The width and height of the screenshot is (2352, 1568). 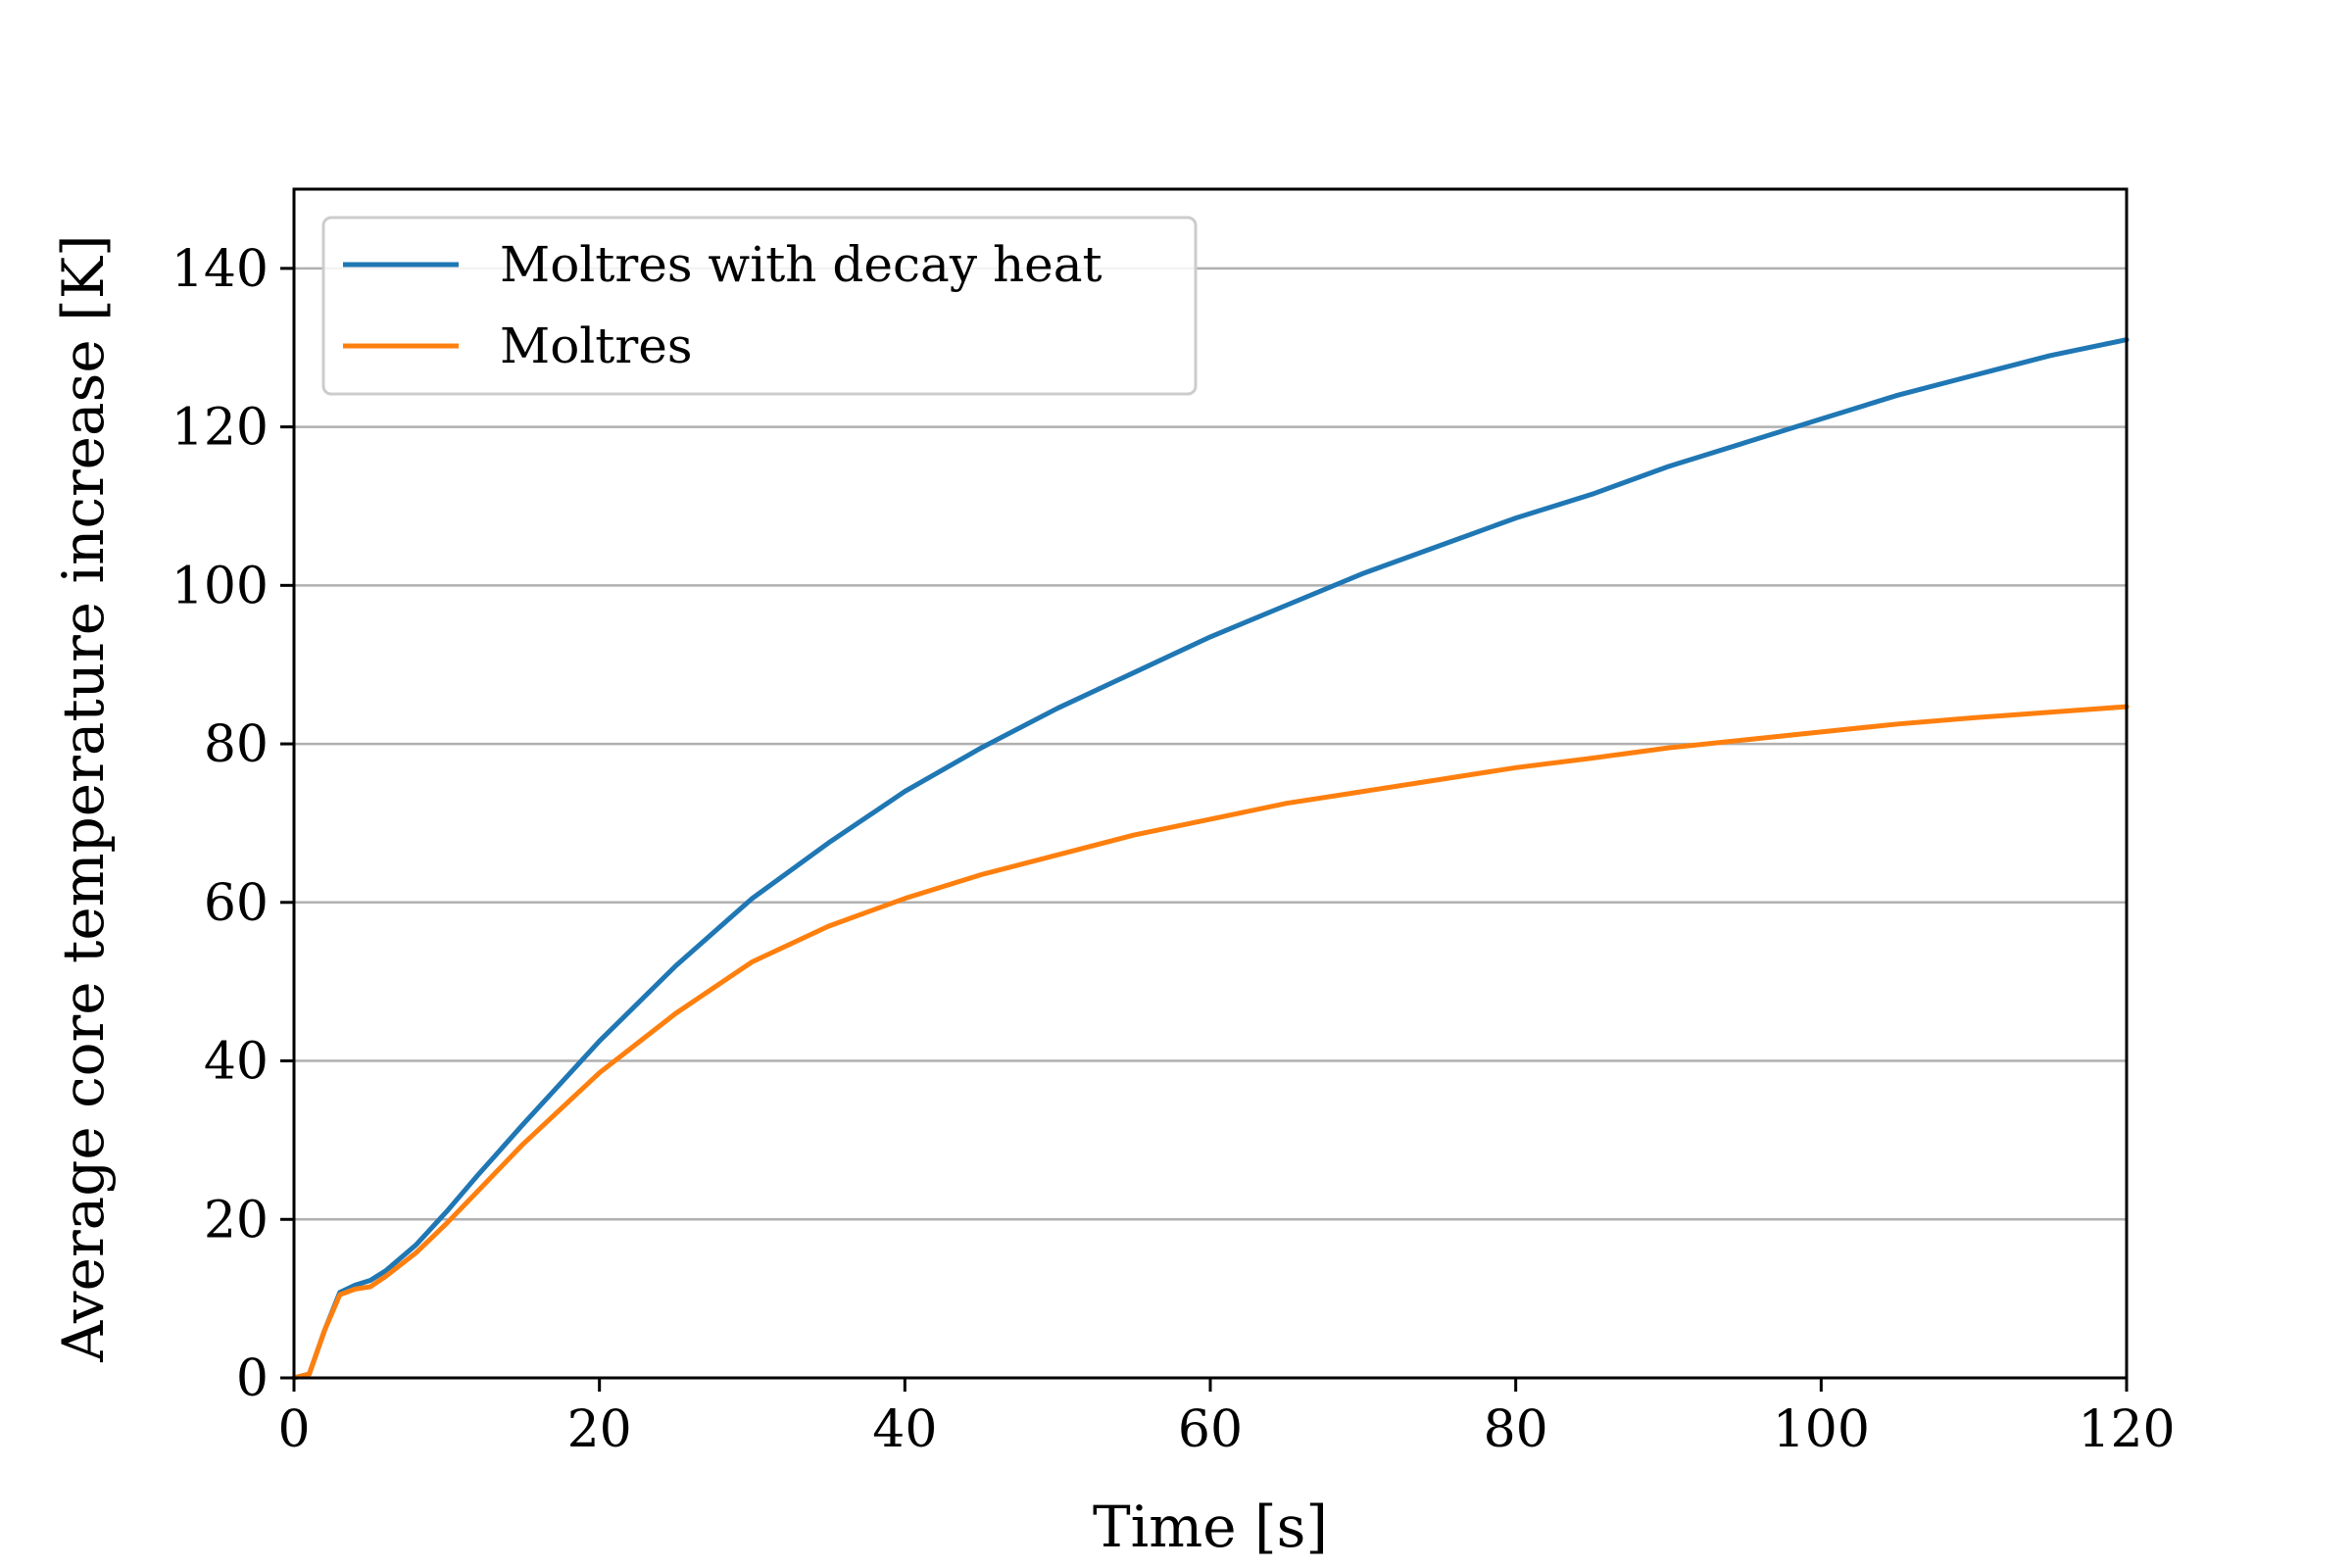 What do you see at coordinates (801, 264) in the screenshot?
I see `legend-label: Moltres with decay heat` at bounding box center [801, 264].